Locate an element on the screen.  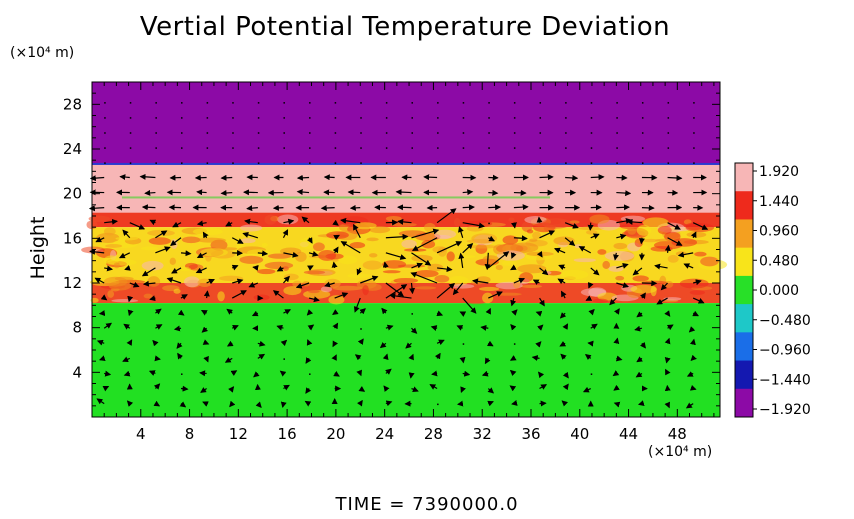
x-tick-label: 48 is located at coordinates (677, 434).